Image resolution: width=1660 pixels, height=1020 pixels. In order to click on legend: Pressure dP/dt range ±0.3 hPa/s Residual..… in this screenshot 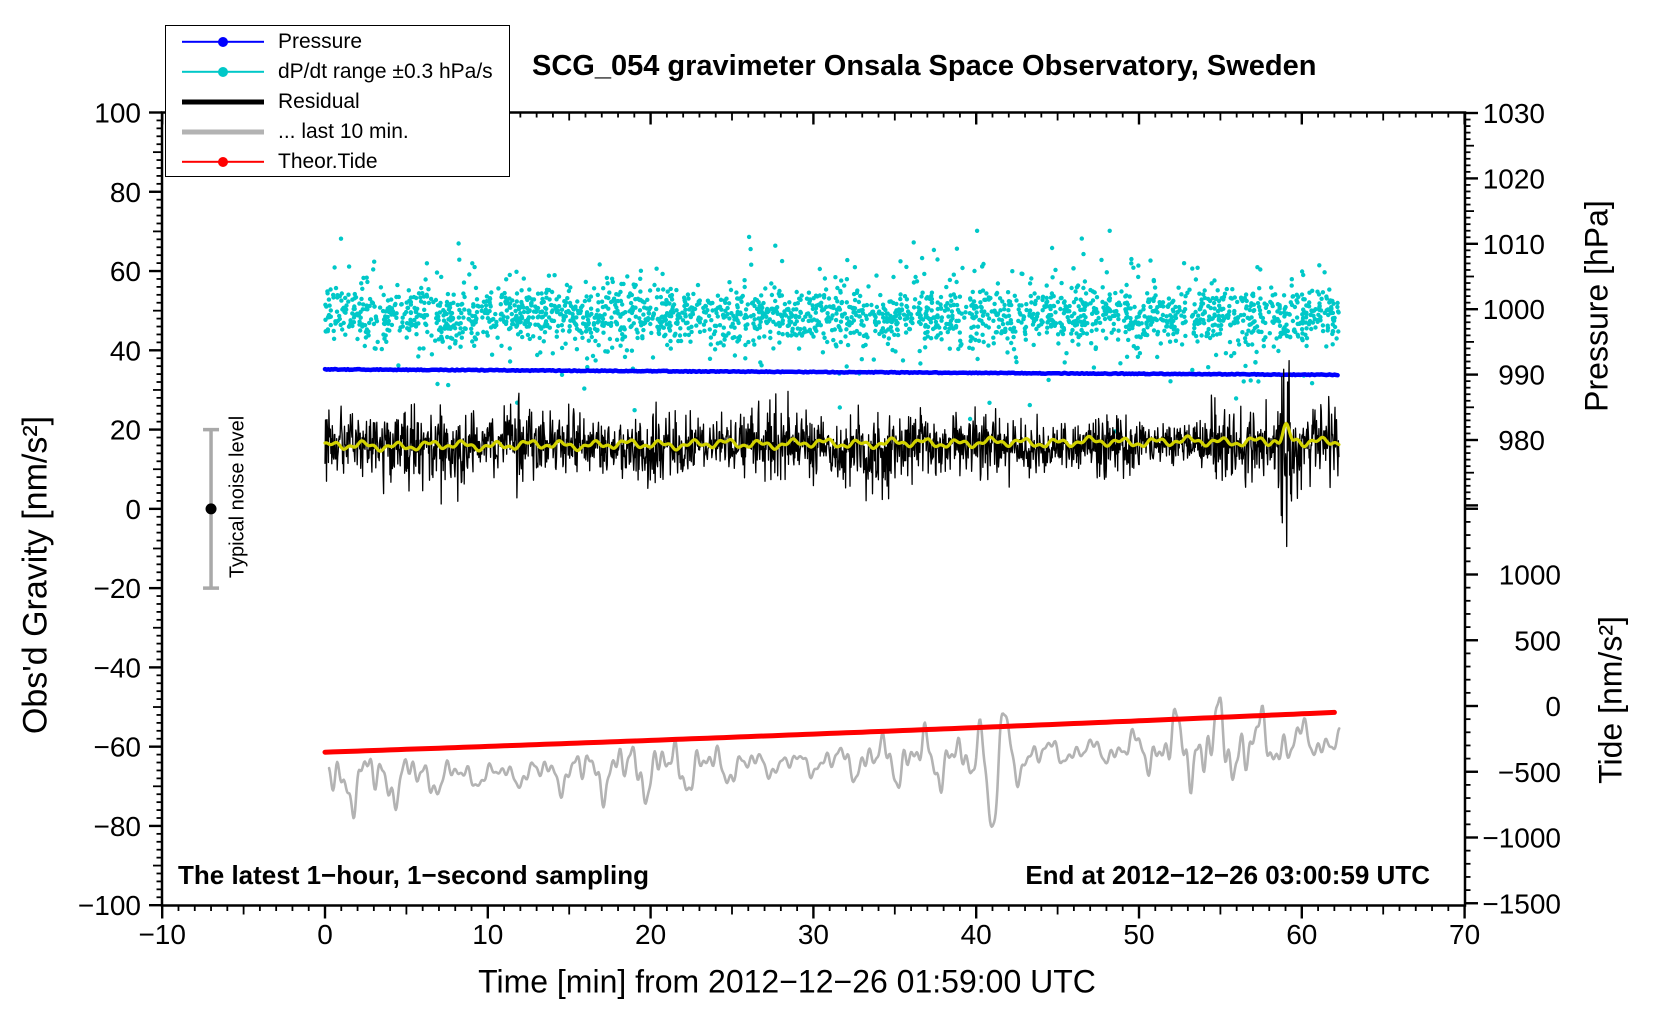, I will do `click(337, 101)`.